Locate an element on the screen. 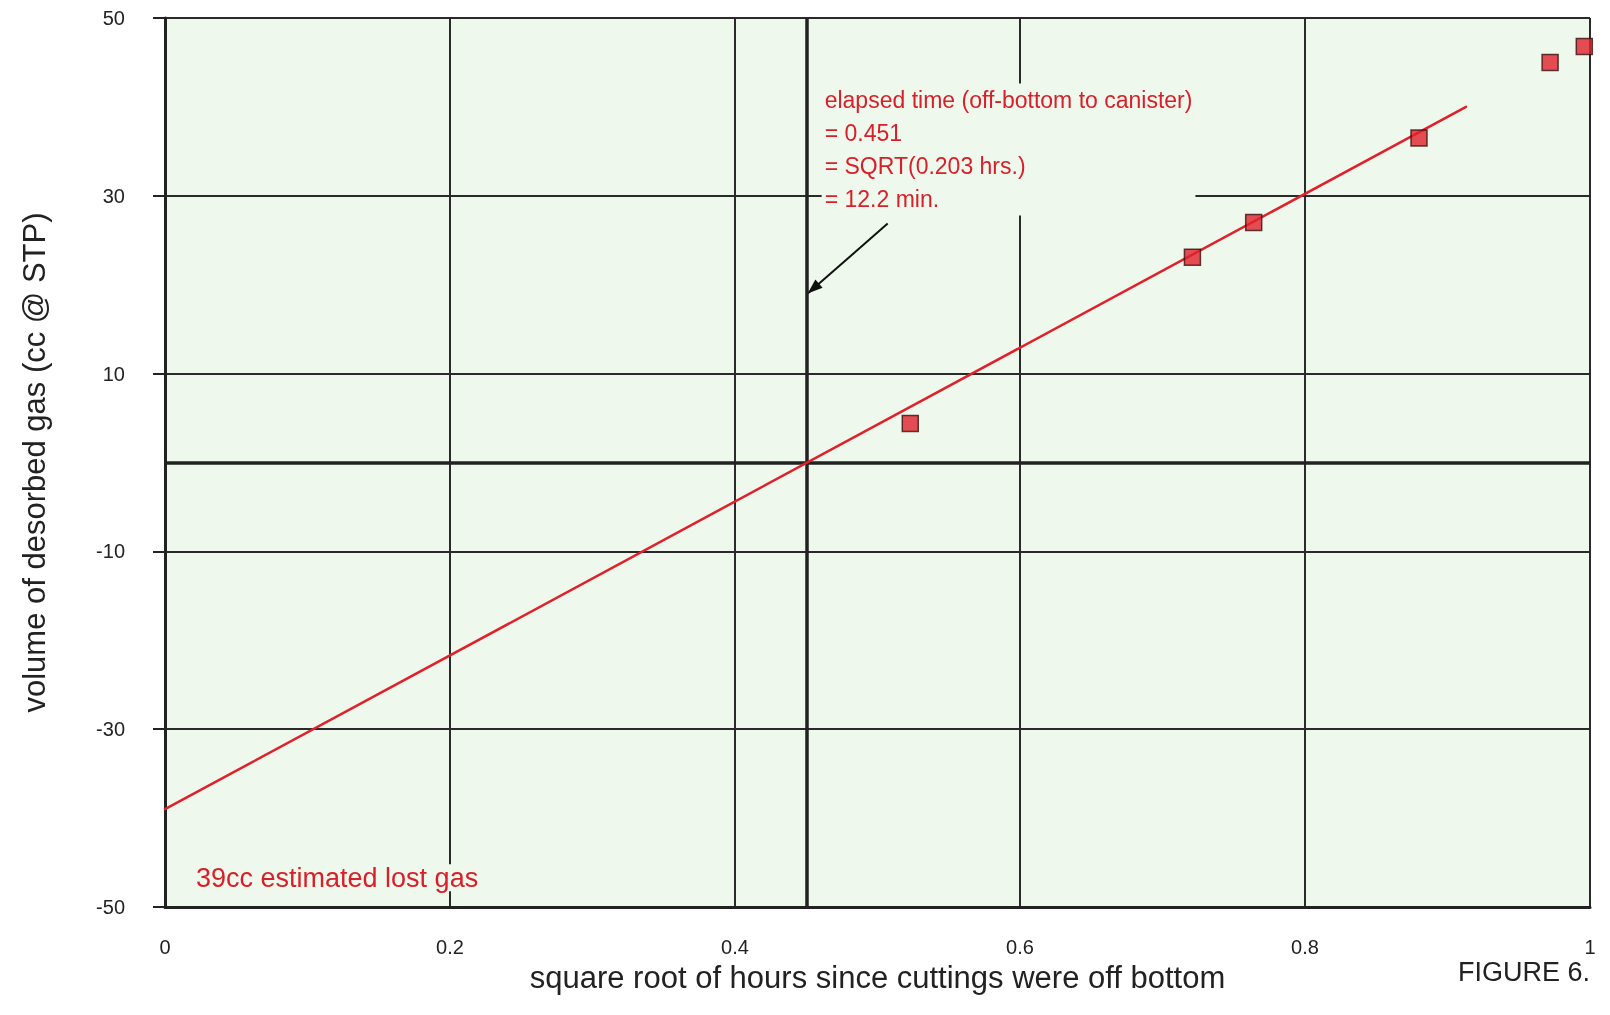  x-tick-label: 0.2 is located at coordinates (450, 947).